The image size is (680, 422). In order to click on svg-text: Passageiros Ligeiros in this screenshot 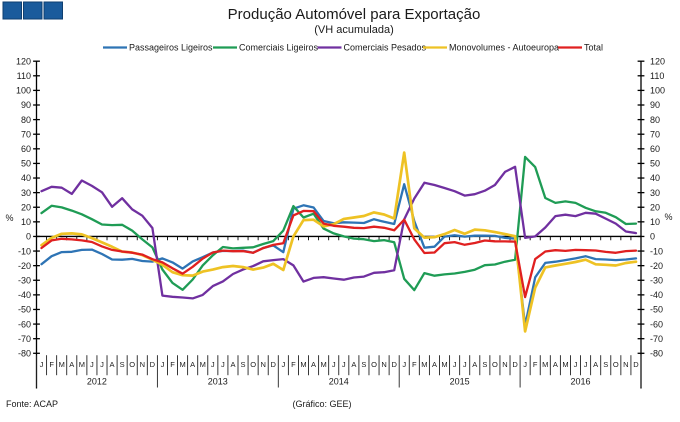, I will do `click(171, 48)`.